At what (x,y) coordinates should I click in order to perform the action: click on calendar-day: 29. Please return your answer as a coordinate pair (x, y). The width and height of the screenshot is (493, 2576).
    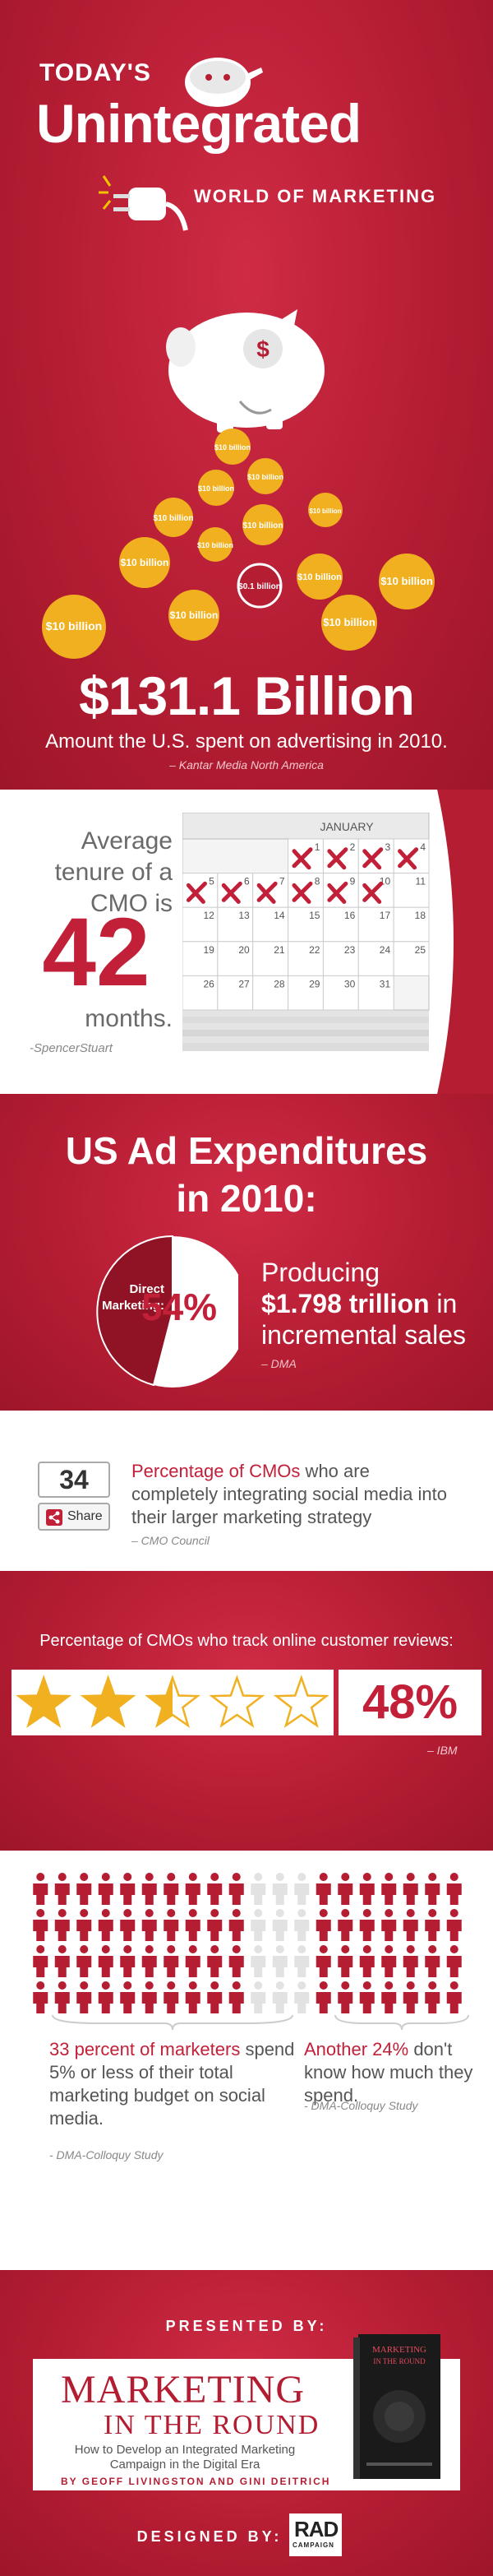
    Looking at the image, I should click on (314, 983).